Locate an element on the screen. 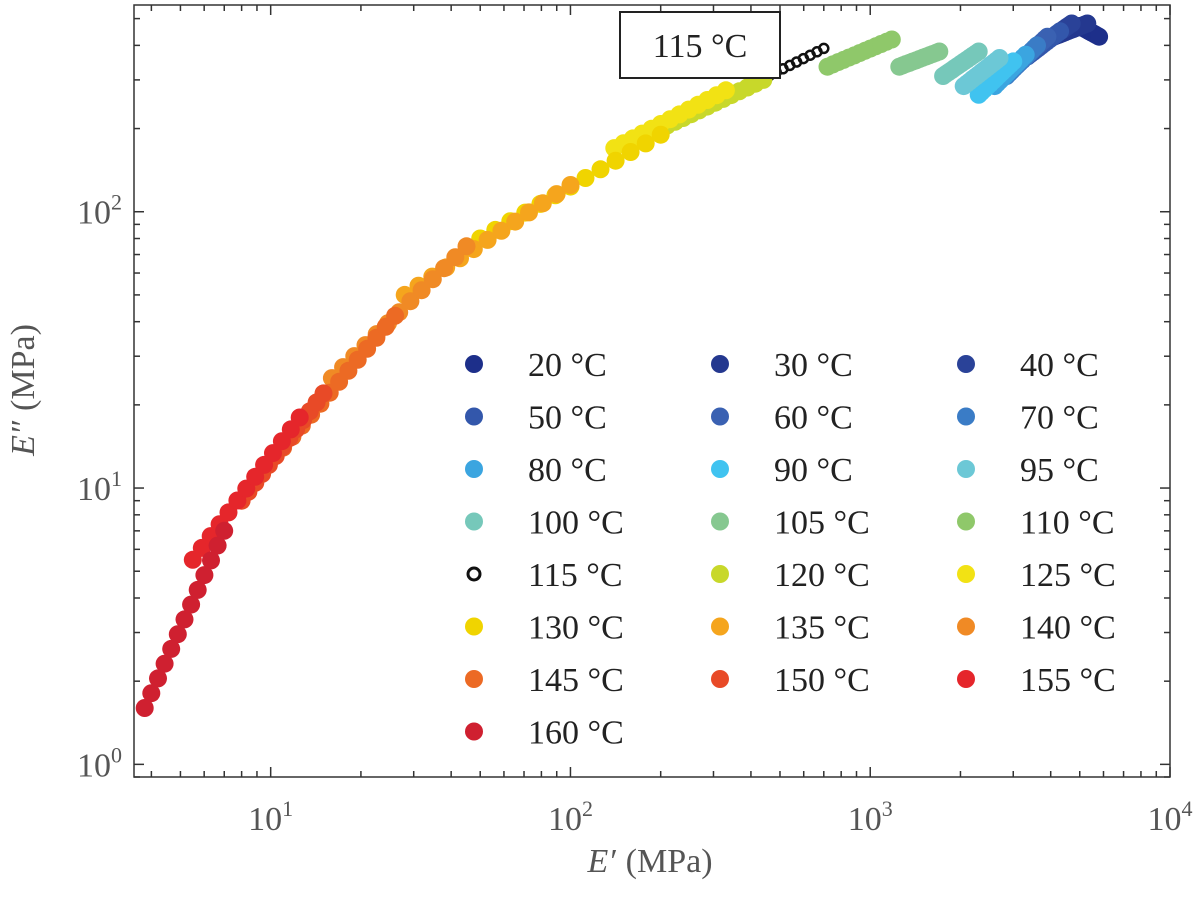  annotation-label: 115 °C is located at coordinates (700, 46).